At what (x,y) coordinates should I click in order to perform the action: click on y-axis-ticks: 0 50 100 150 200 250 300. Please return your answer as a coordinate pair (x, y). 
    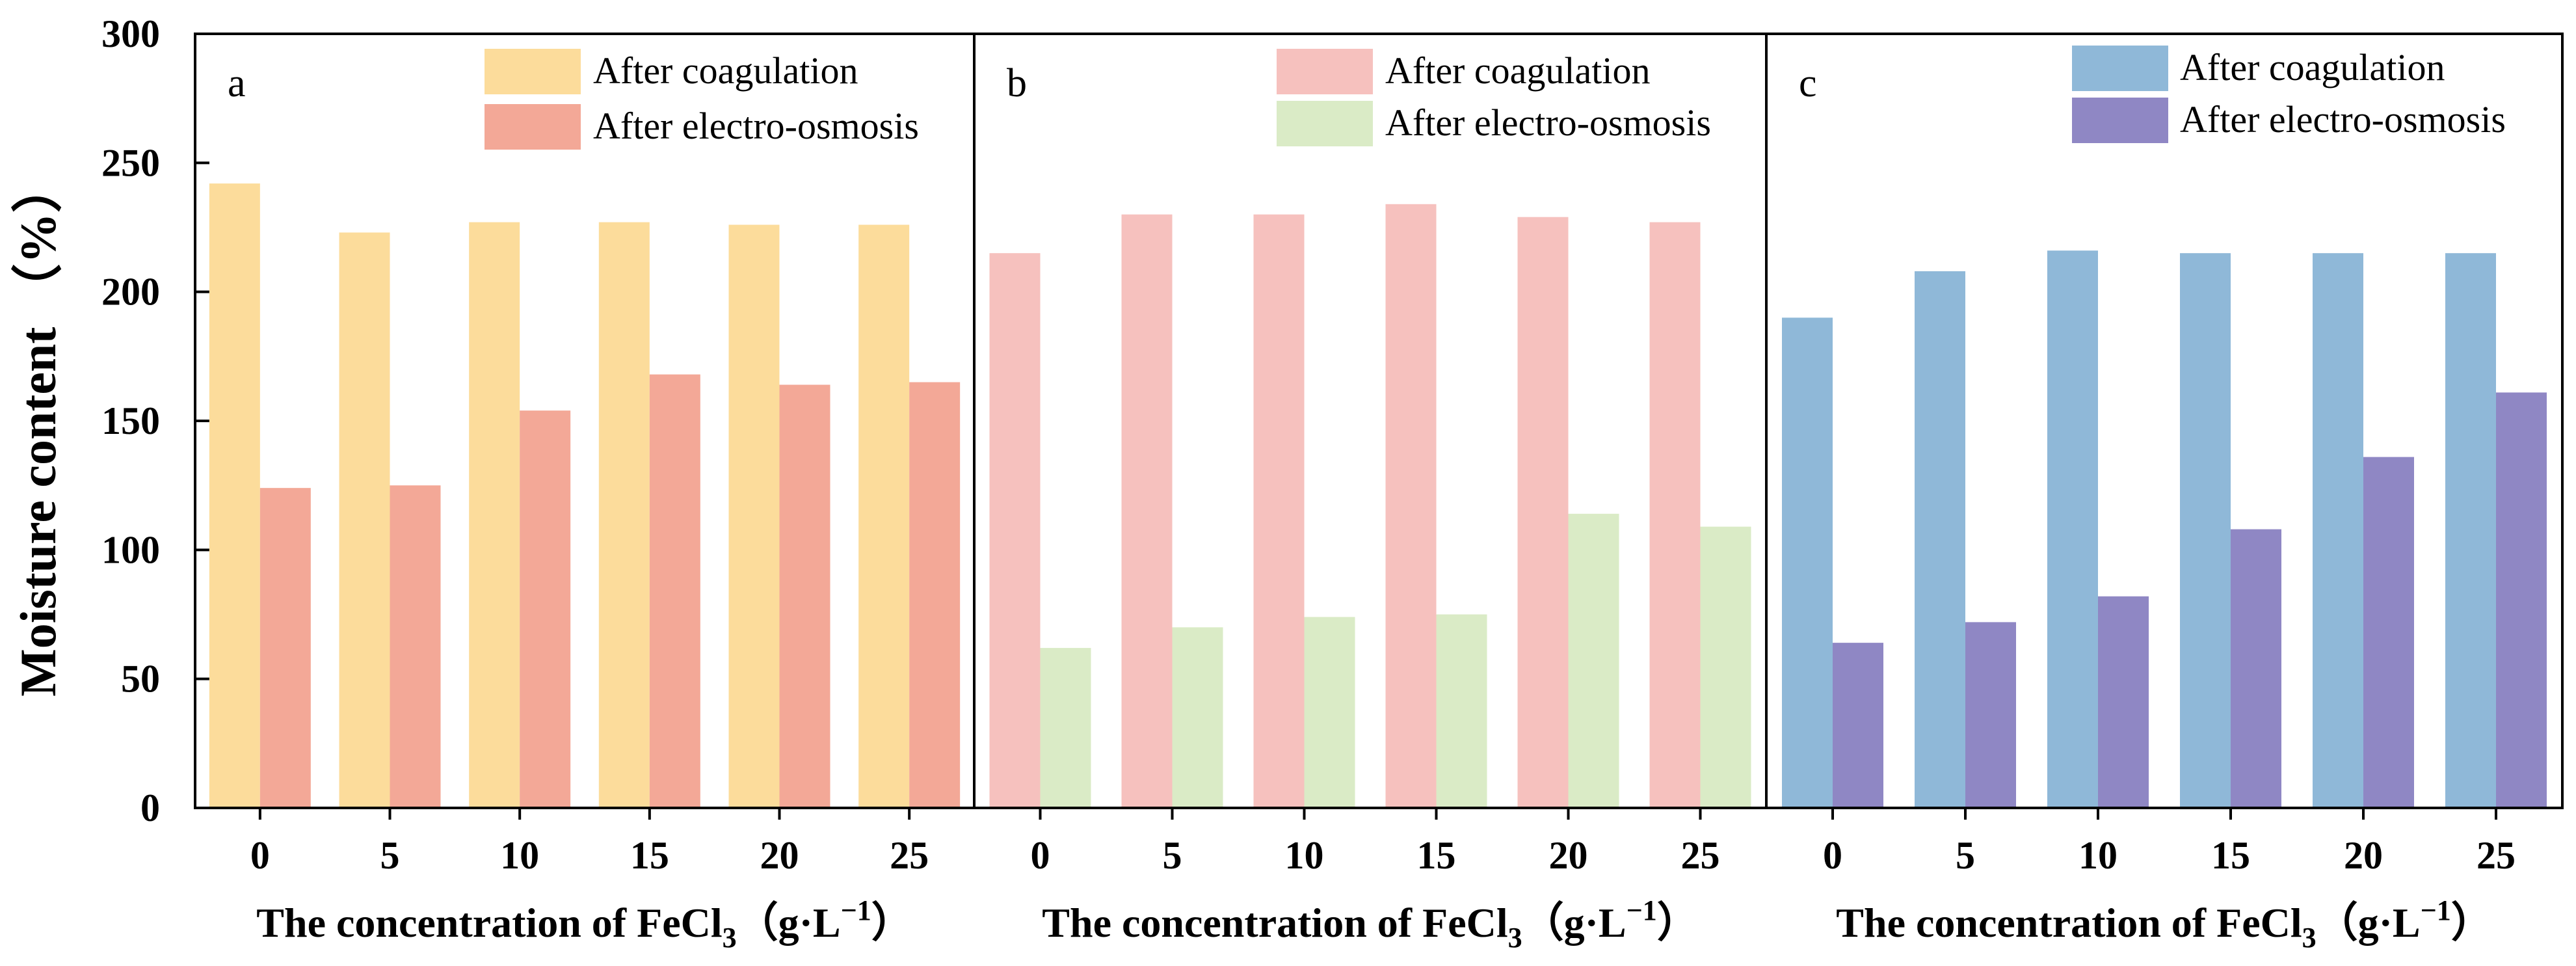
    Looking at the image, I should click on (155, 420).